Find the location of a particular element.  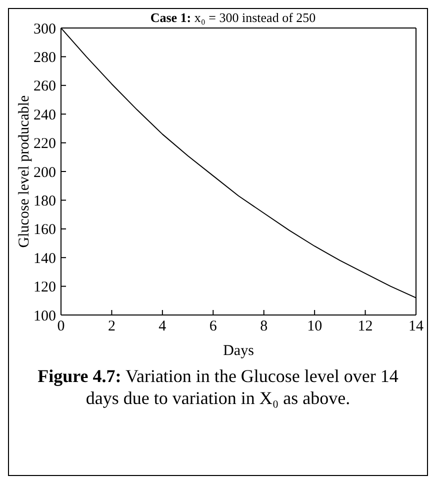

y-tick-label: 240 is located at coordinates (45, 115).